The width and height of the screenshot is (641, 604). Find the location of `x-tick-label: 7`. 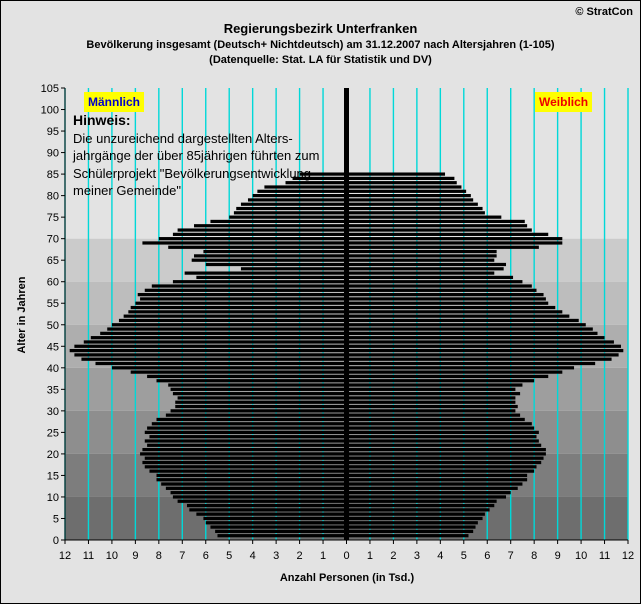

x-tick-label: 7 is located at coordinates (511, 556).